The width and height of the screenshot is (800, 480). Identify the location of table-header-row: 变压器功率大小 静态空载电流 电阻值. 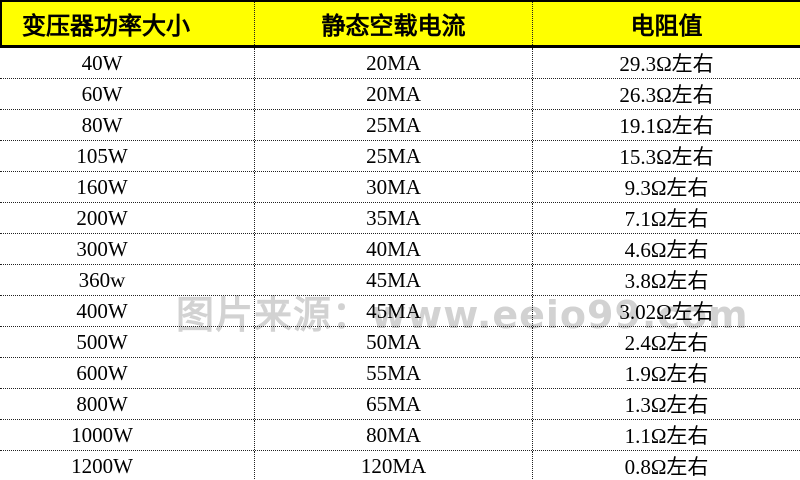
(400, 24).